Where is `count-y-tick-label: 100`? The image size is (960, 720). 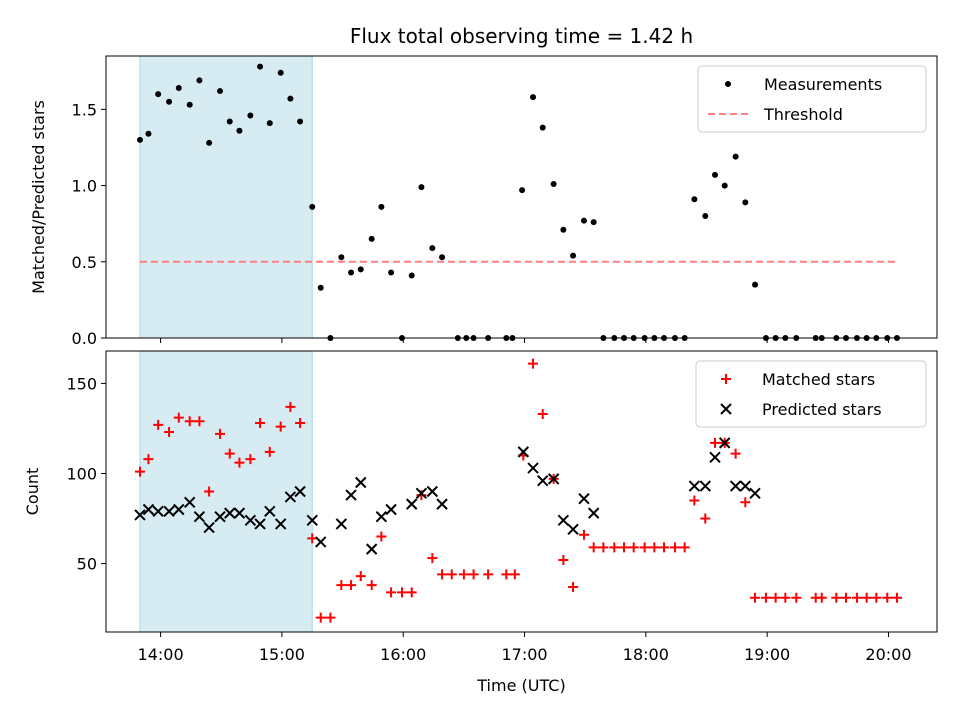 count-y-tick-label: 100 is located at coordinates (81, 473).